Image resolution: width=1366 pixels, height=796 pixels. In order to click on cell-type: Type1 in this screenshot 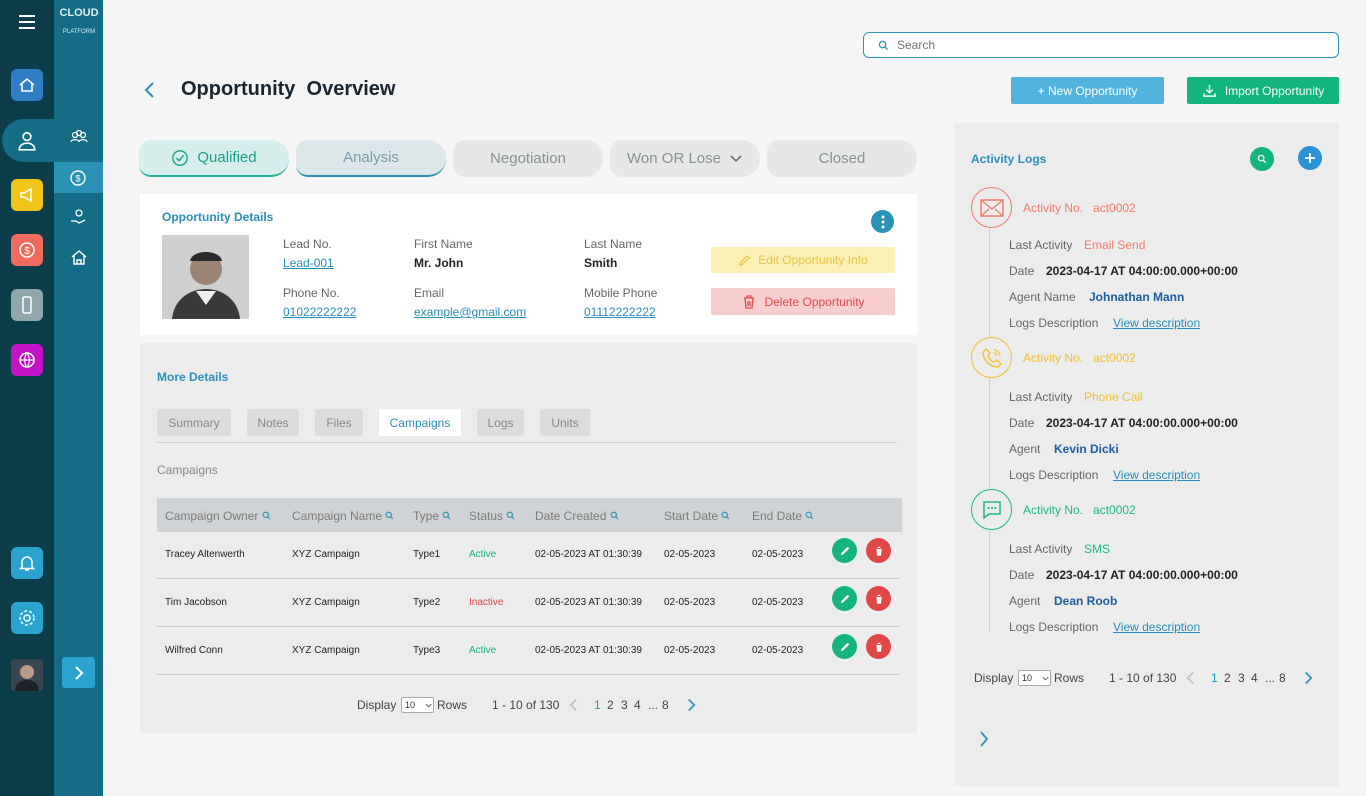, I will do `click(427, 554)`.